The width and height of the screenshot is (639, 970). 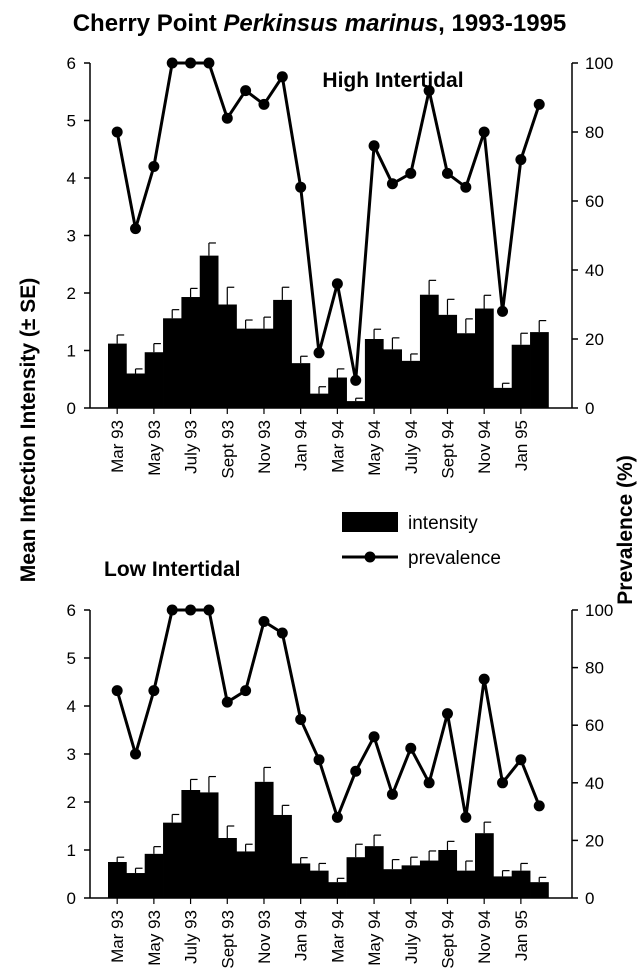 What do you see at coordinates (443, 523) in the screenshot?
I see `legend-intensity-label: intensity` at bounding box center [443, 523].